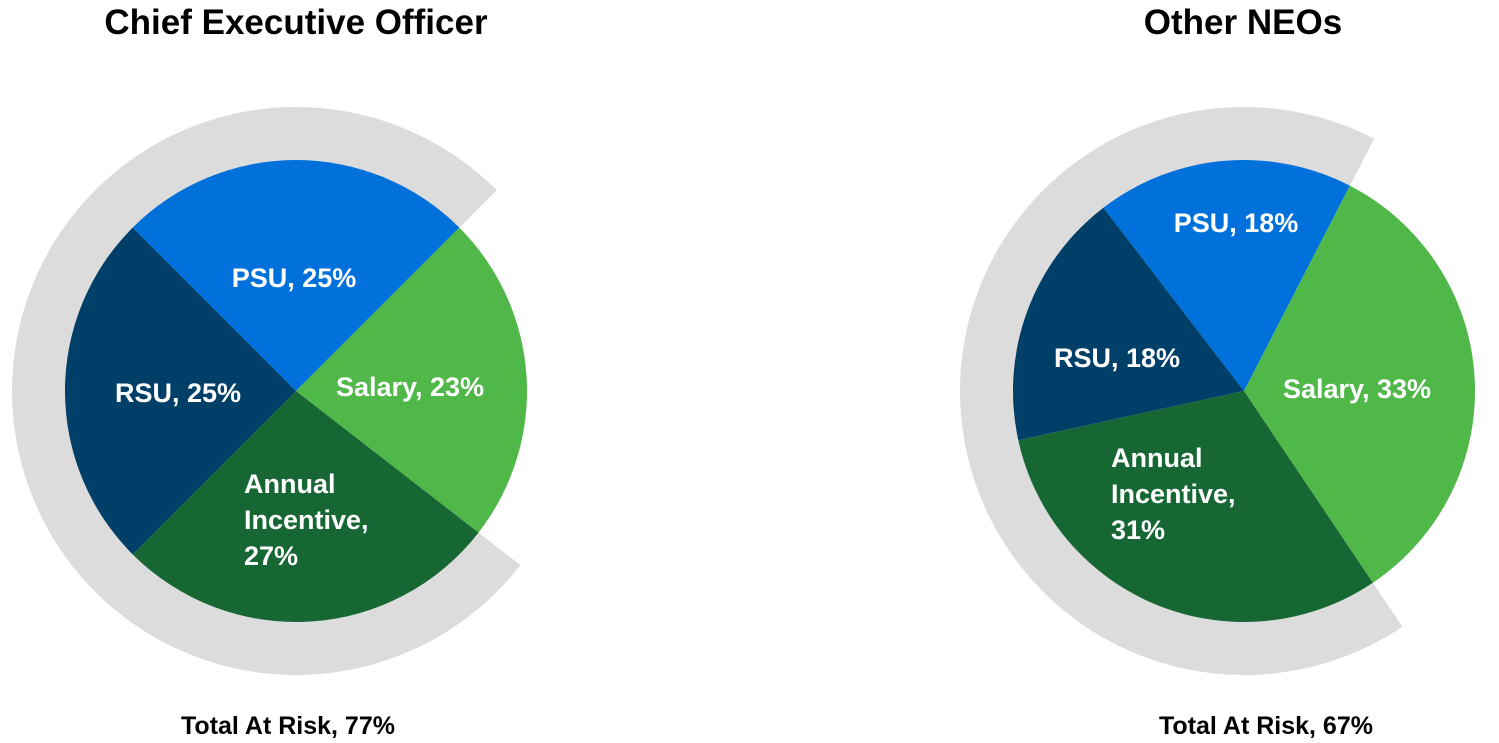 This screenshot has height=743, width=1499. What do you see at coordinates (288, 726) in the screenshot?
I see `ceo-total-at-risk: Total At Risk, 77%` at bounding box center [288, 726].